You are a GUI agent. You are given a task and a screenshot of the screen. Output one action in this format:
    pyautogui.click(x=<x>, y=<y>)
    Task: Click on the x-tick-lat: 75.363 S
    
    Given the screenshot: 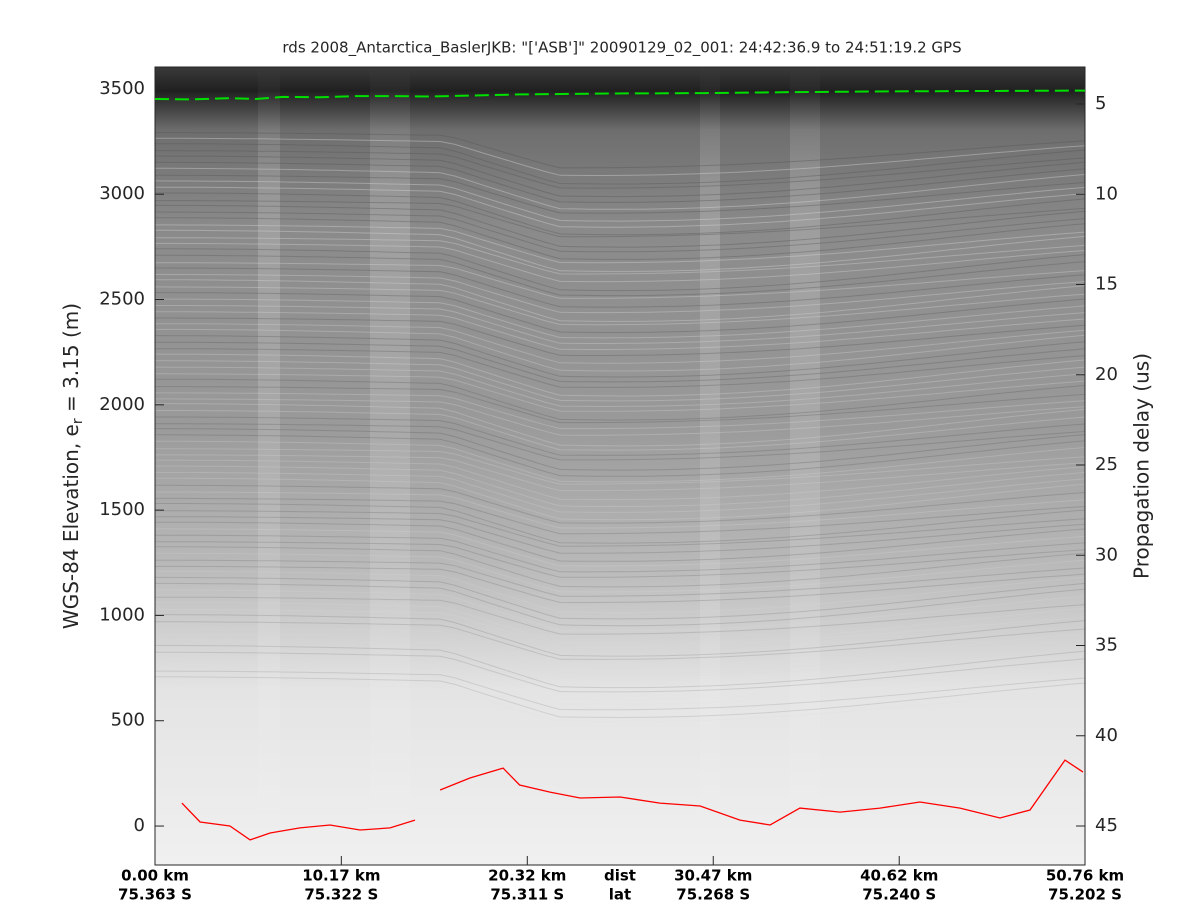 What is the action you would take?
    pyautogui.click(x=155, y=893)
    